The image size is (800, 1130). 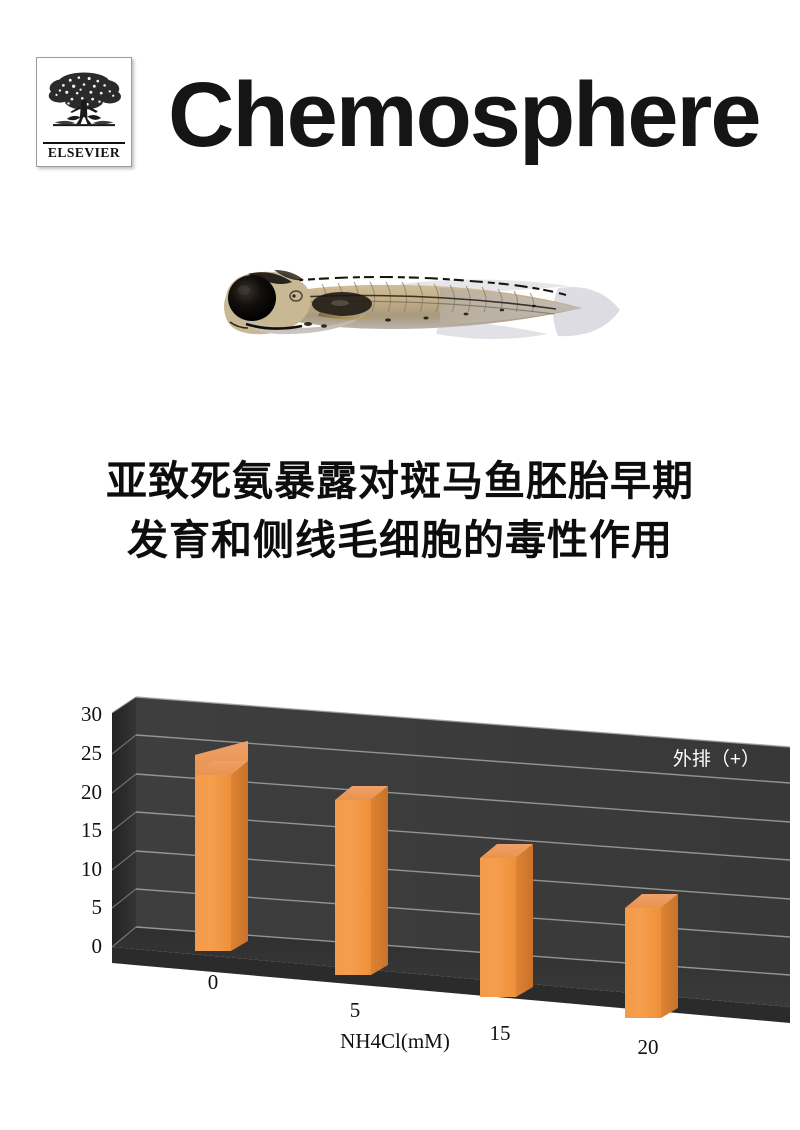 I want to click on logo-divider, so click(x=84, y=142).